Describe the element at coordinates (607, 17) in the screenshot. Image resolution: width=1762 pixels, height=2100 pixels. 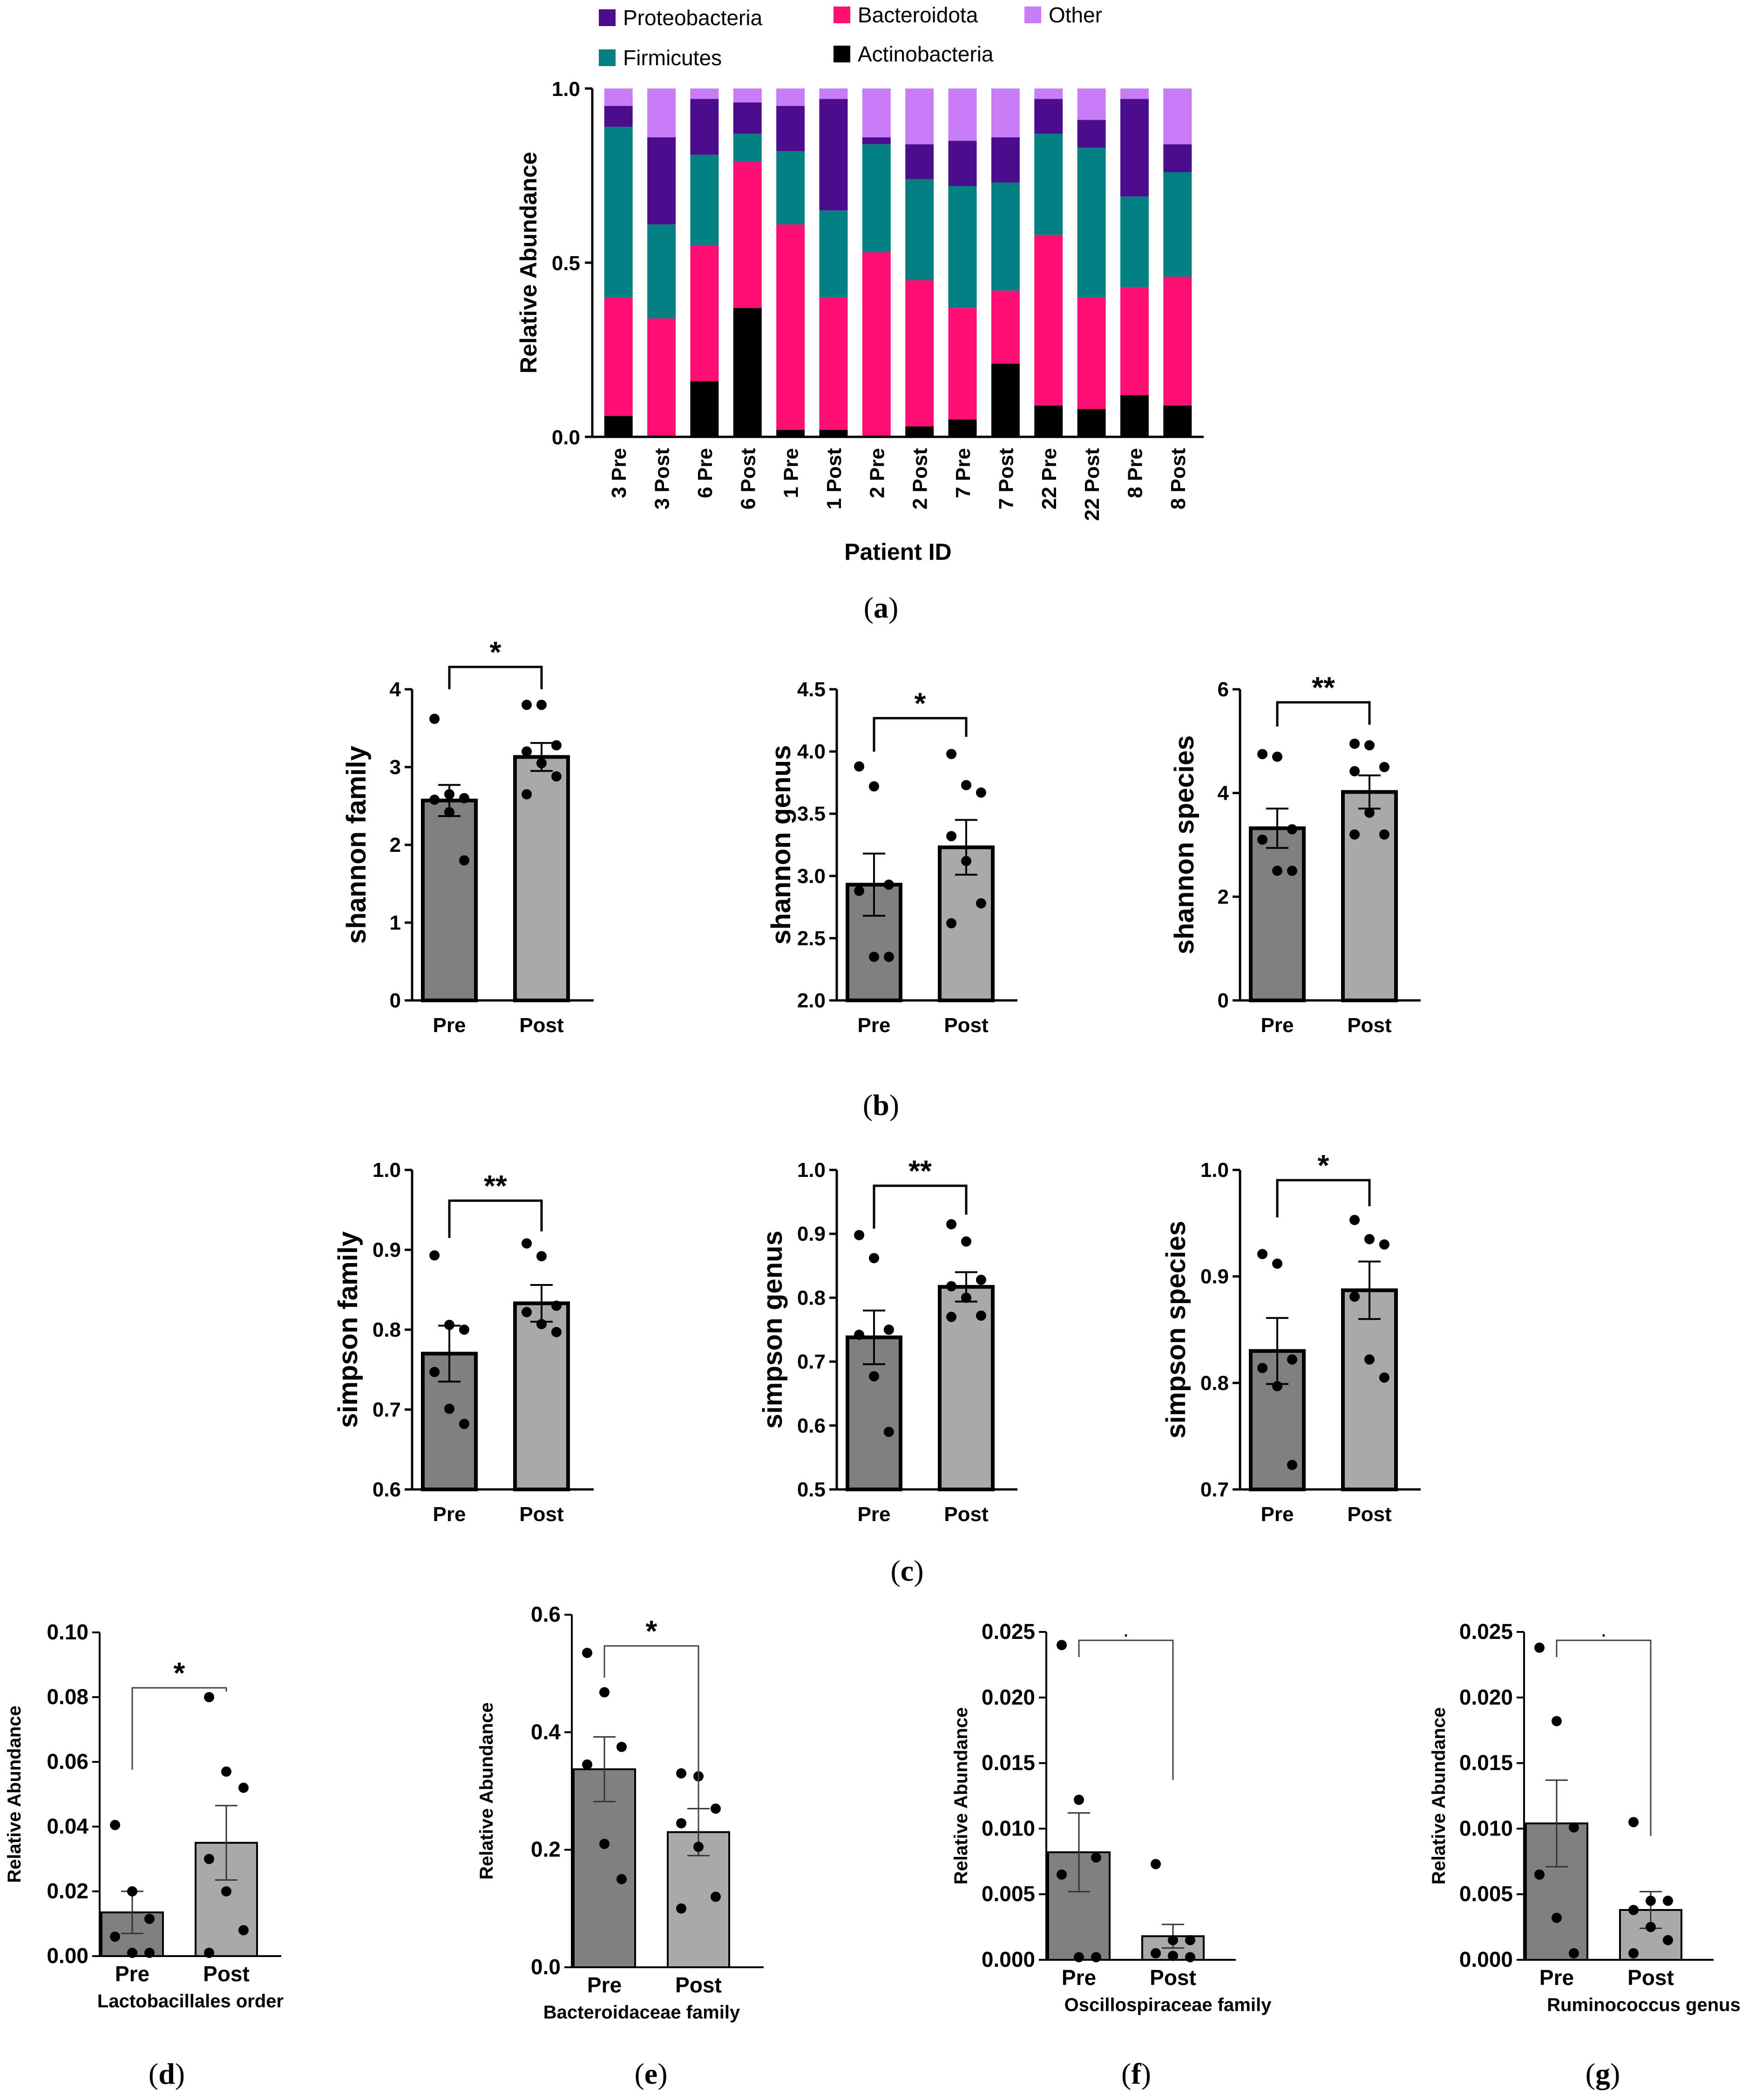
I see `legend-swatch-proteobacteria` at that location.